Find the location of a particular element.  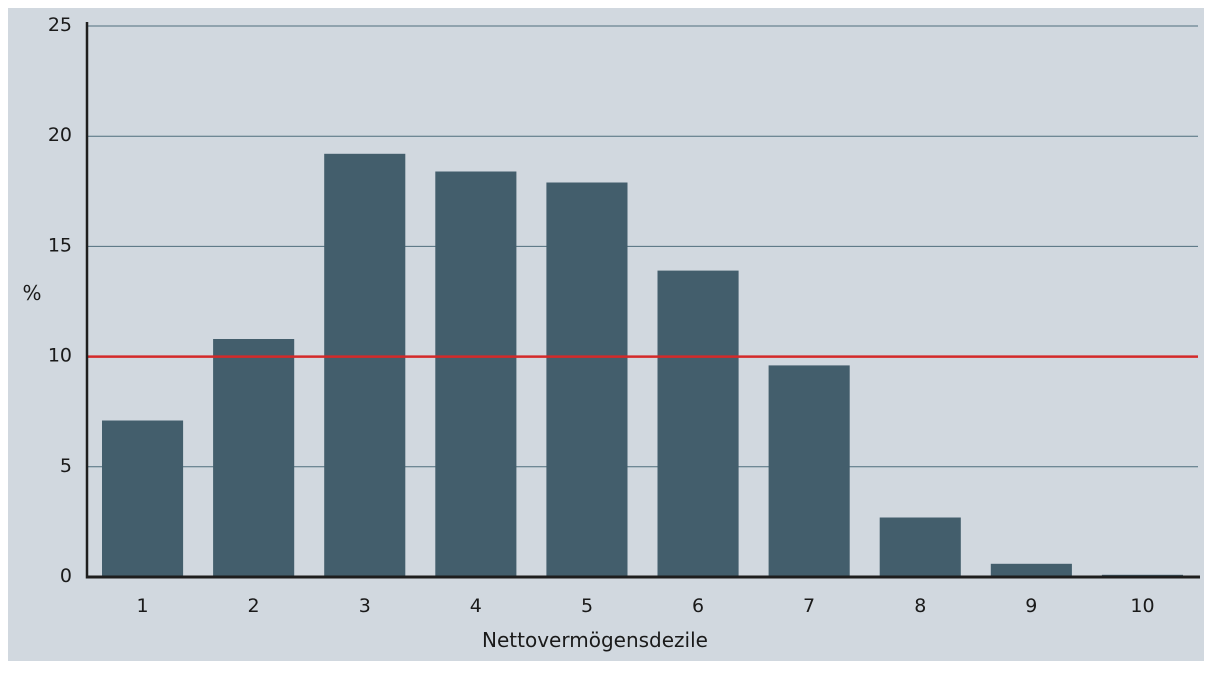

y-axis-label: % is located at coordinates (31, 293).